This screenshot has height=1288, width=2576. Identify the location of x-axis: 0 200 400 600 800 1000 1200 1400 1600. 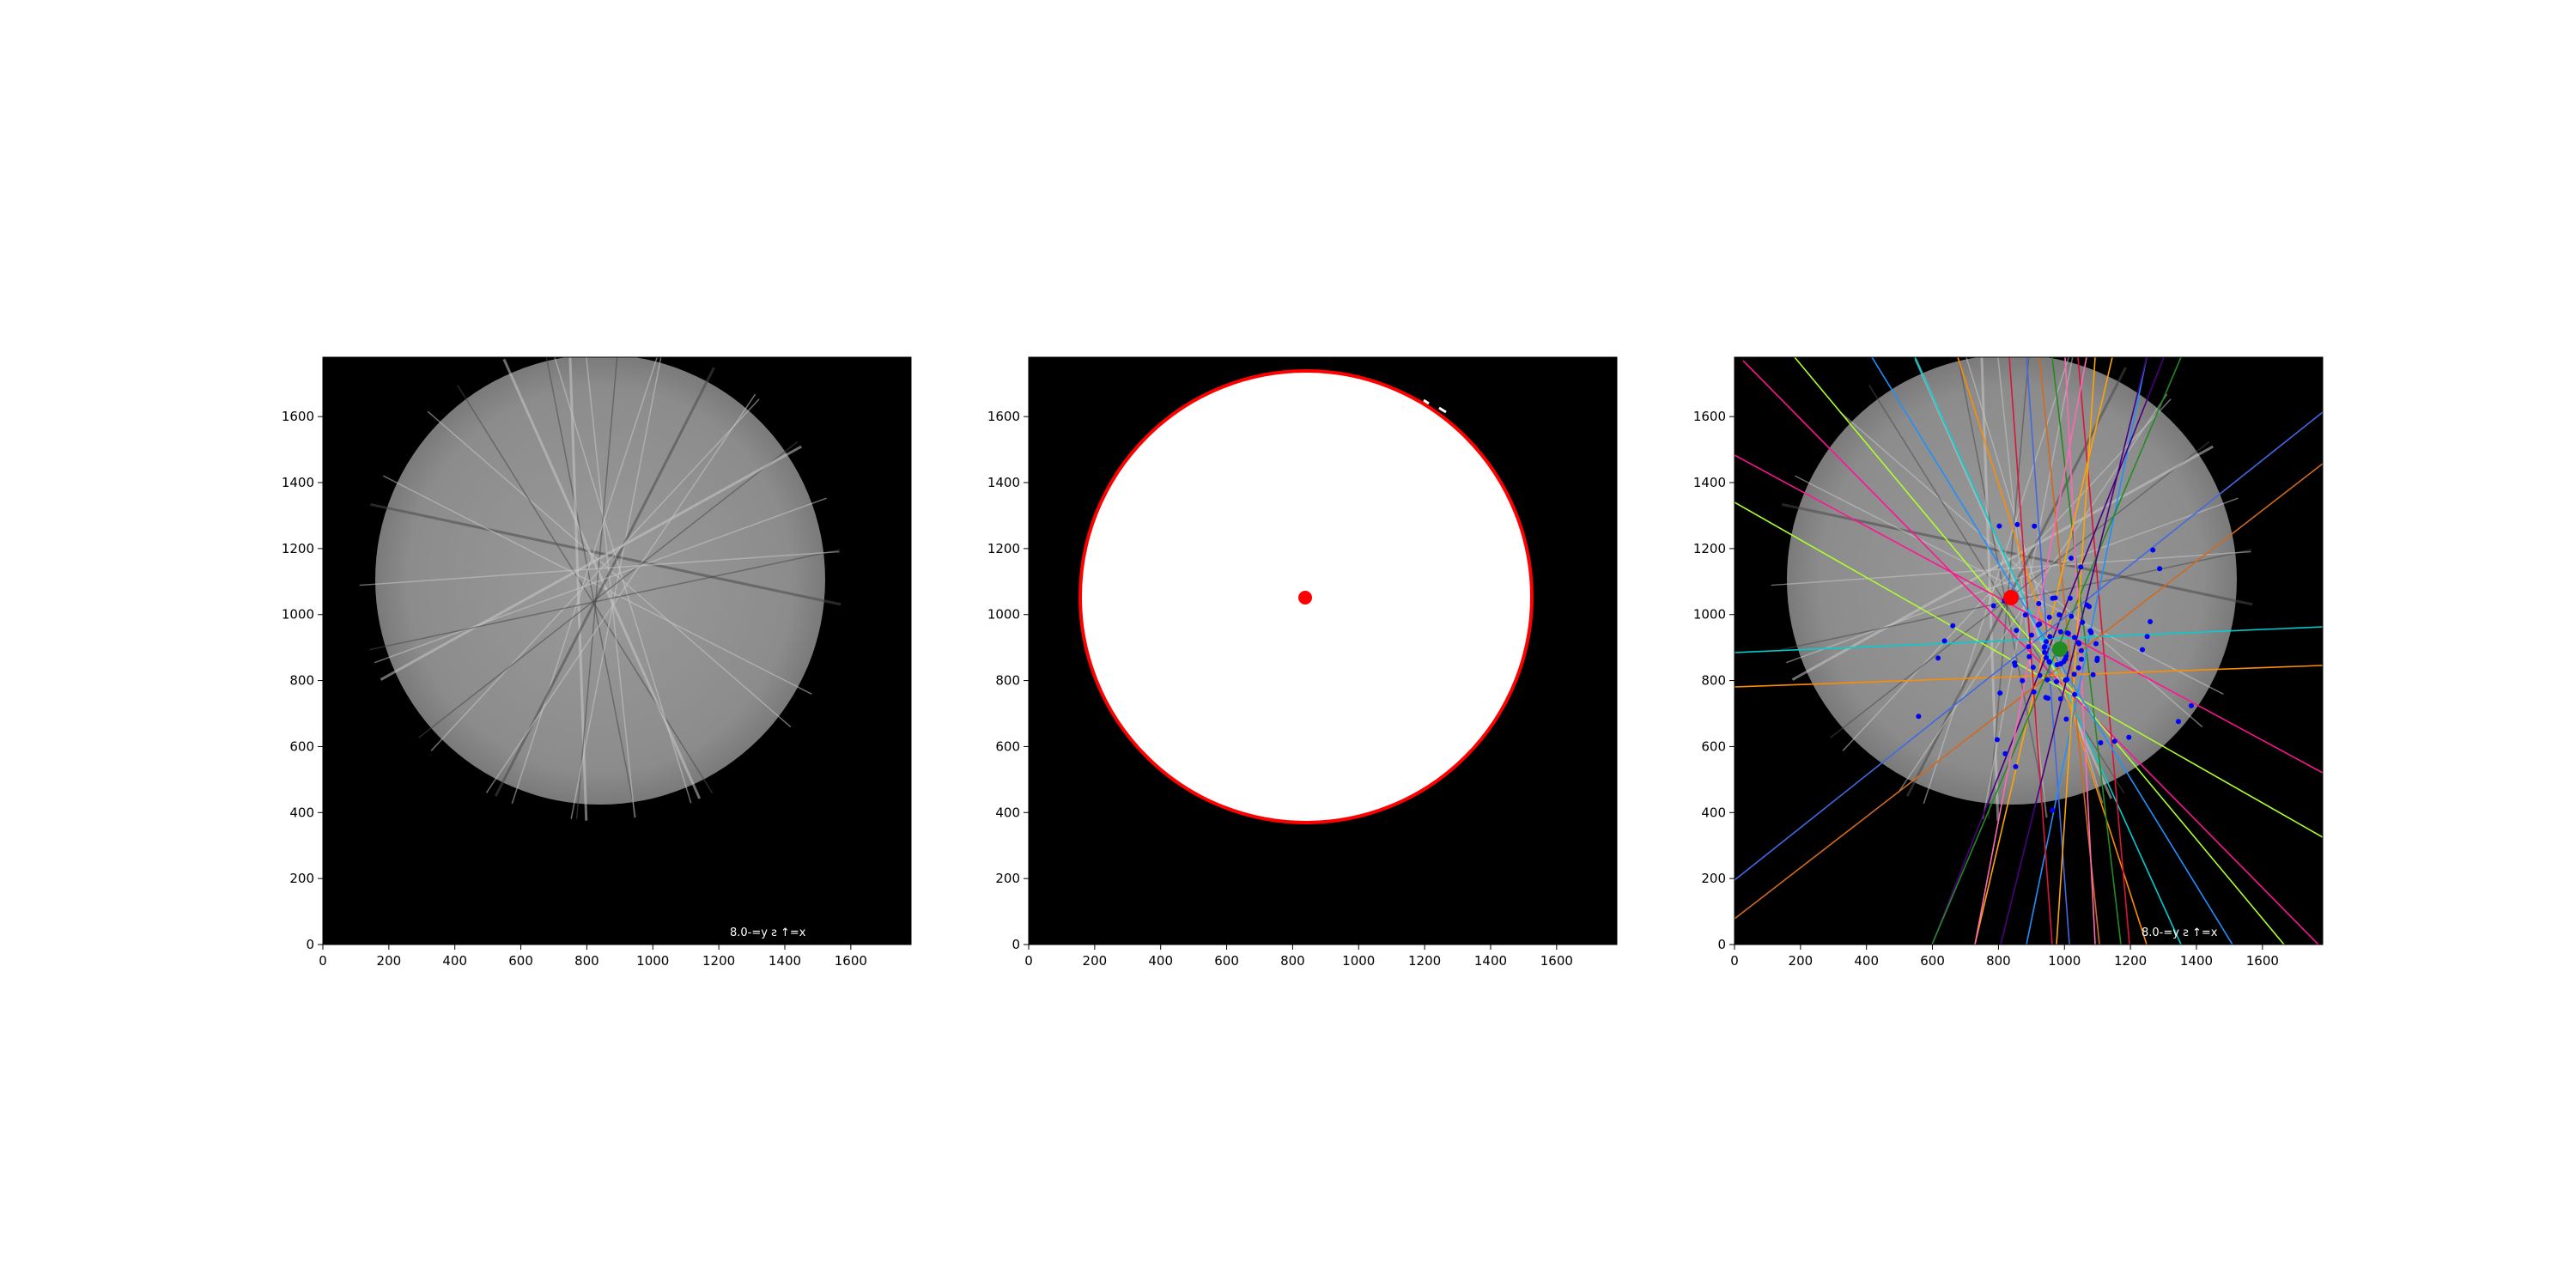
(2004, 957).